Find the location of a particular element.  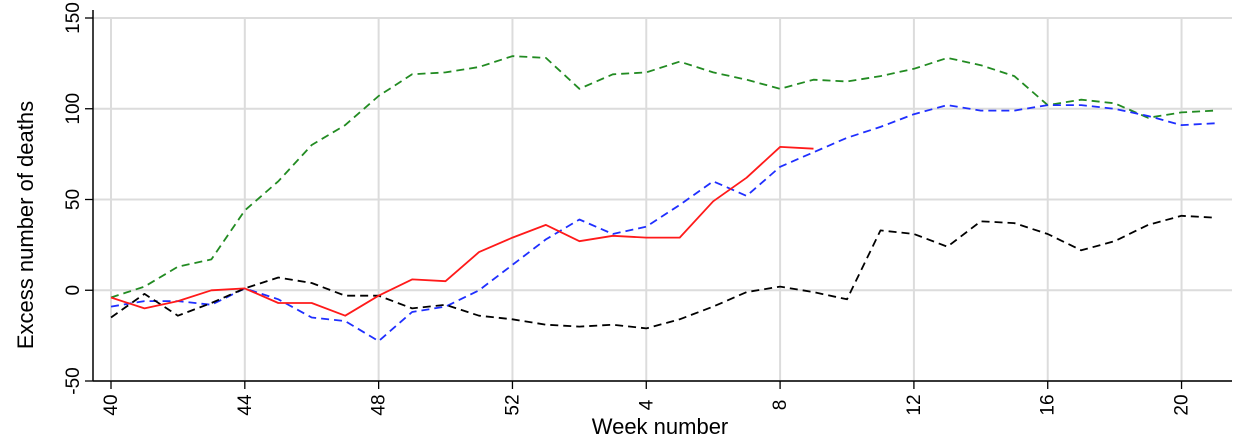

x-tick-label: 8 is located at coordinates (780, 405).